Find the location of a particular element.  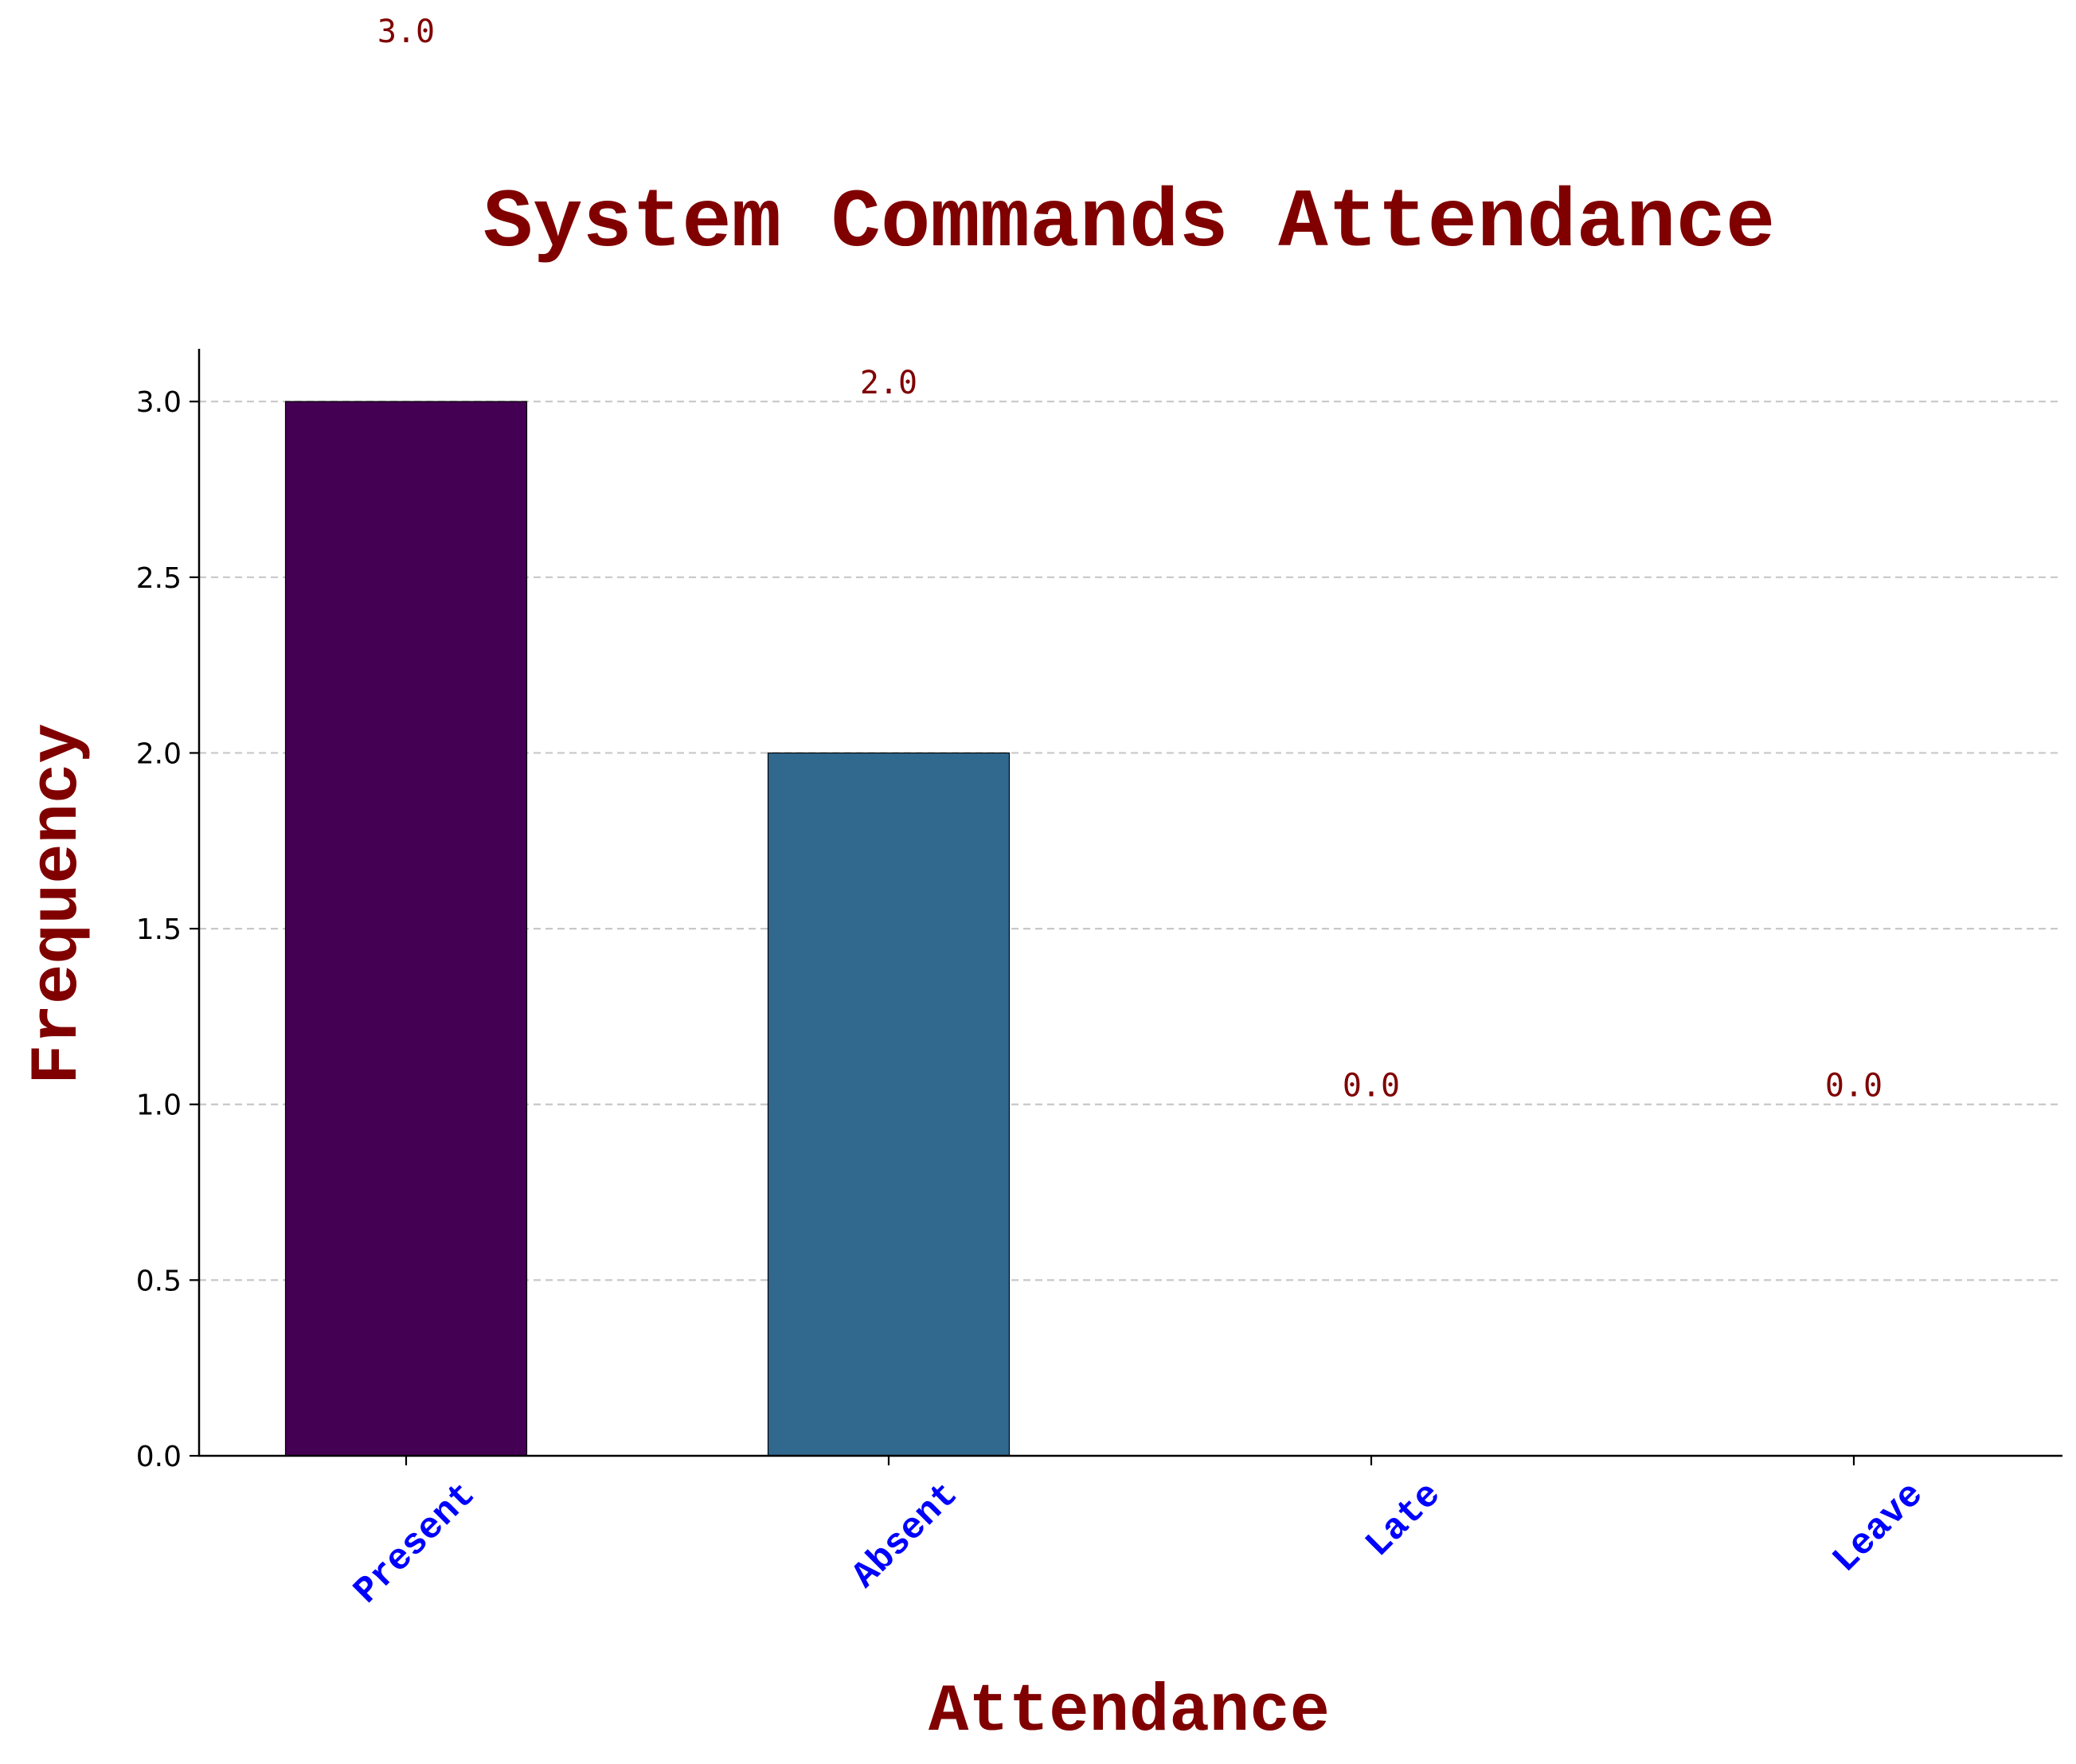

x-tick-label: Present is located at coordinates (414, 1543).